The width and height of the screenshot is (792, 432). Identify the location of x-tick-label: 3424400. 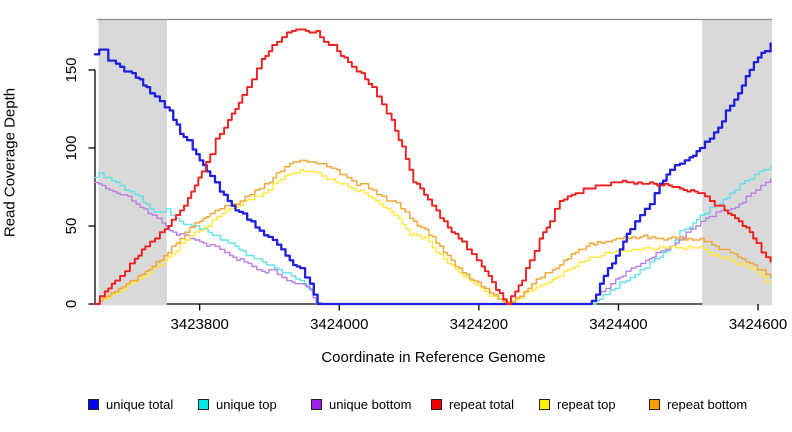
(618, 324).